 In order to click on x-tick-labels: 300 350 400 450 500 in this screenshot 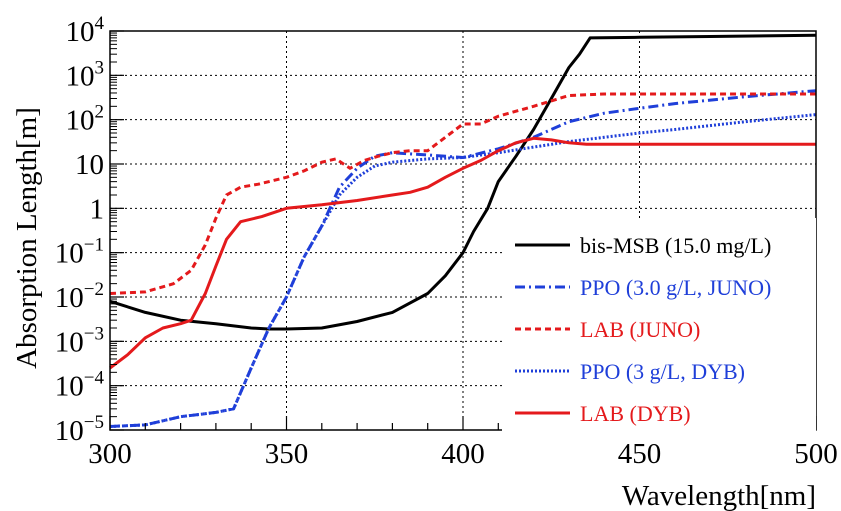, I will do `click(463, 454)`.